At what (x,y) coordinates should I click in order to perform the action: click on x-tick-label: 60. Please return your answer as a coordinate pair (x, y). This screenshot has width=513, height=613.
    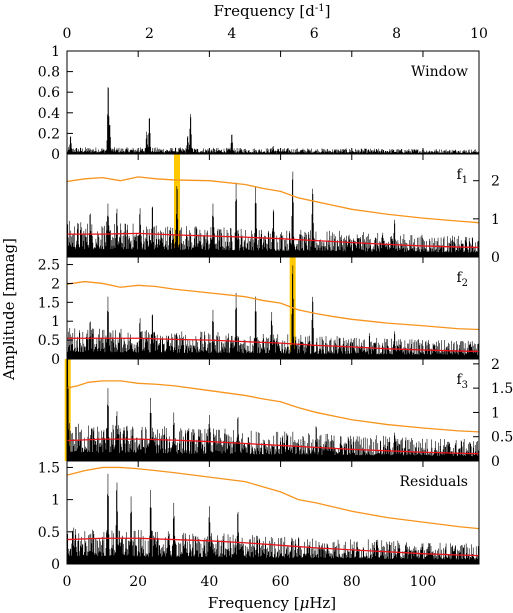
    Looking at the image, I should click on (281, 582).